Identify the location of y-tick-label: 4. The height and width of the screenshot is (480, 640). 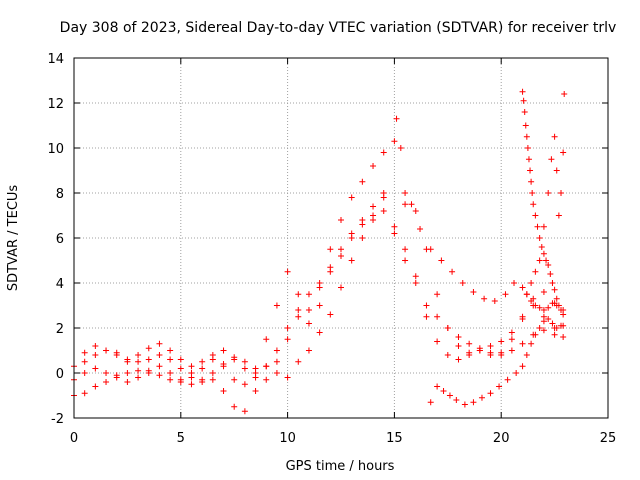
(60, 284).